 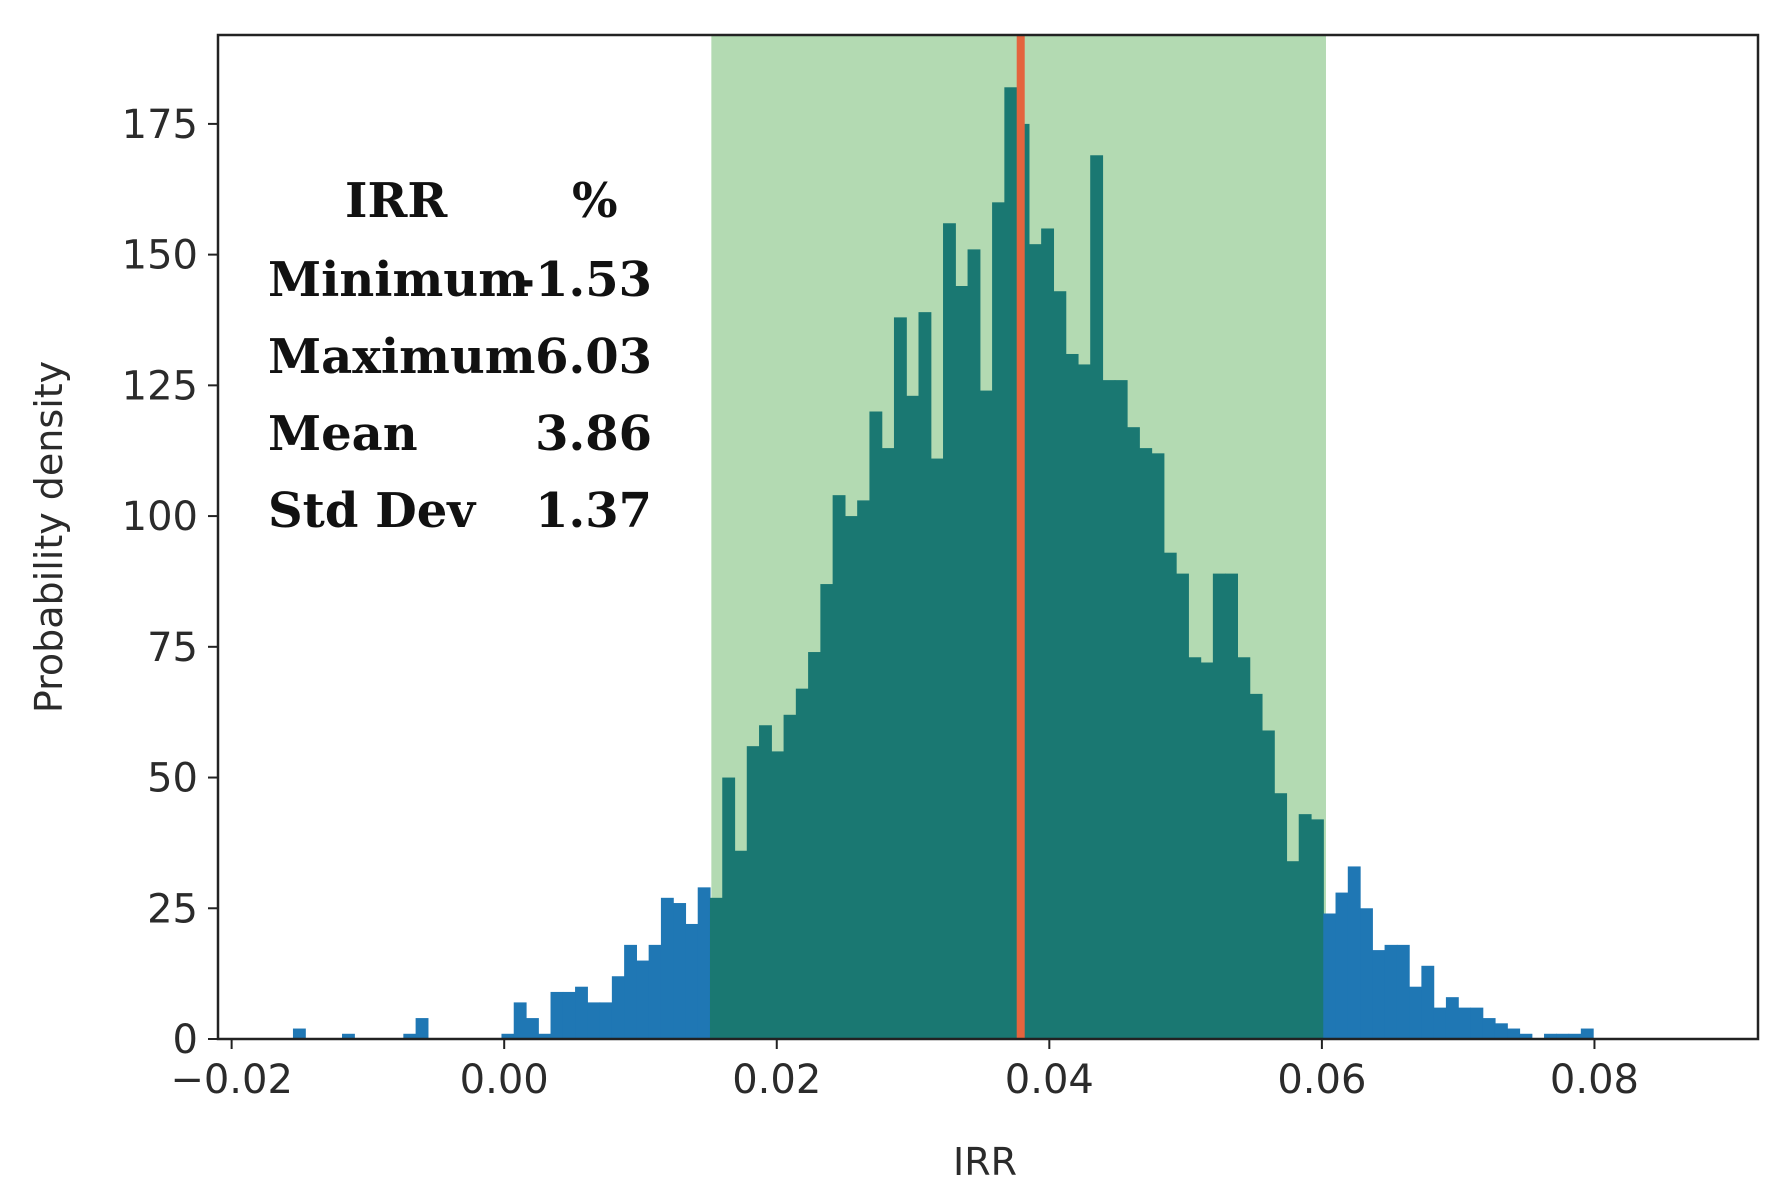 I want to click on x-axis-label: IRR, so click(x=985, y=1162).